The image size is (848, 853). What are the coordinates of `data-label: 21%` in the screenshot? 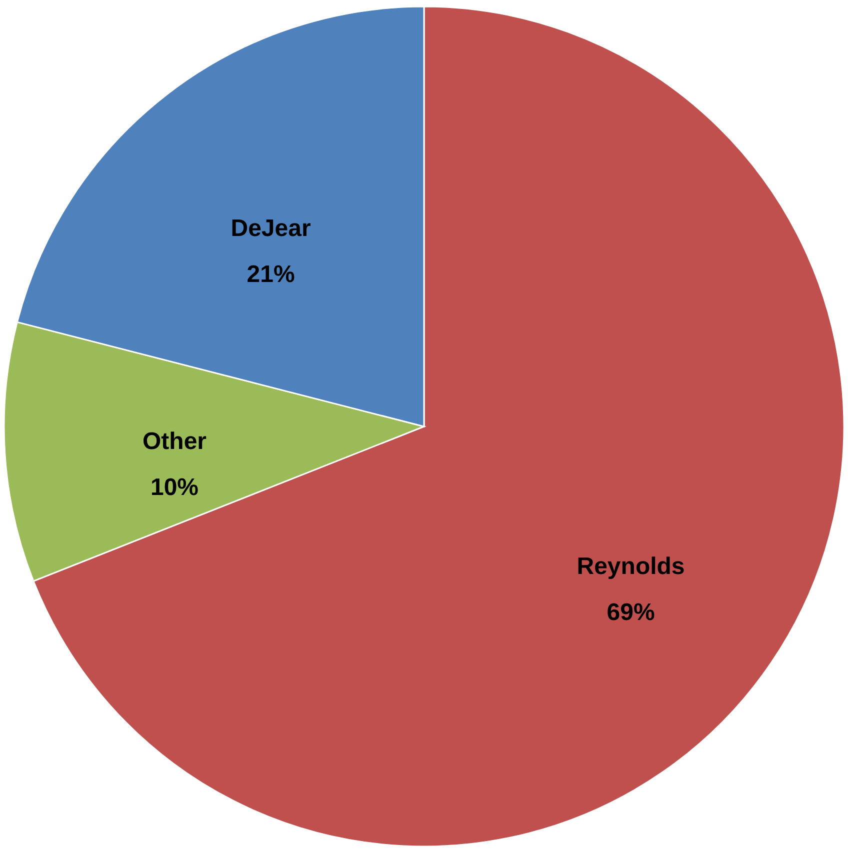 It's located at (270, 274).